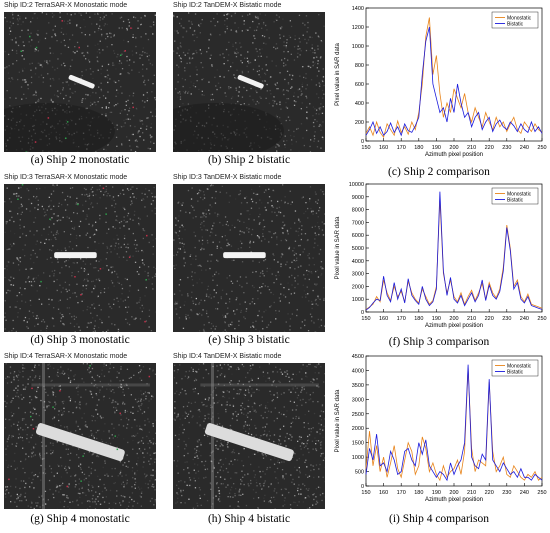 This screenshot has height=533, width=550. What do you see at coordinates (383, 493) in the screenshot?
I see `x-tick-label: 160` at bounding box center [383, 493].